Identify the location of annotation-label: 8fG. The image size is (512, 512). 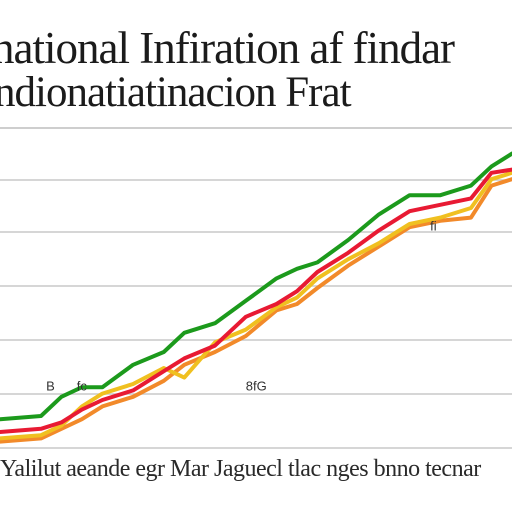
(256, 385).